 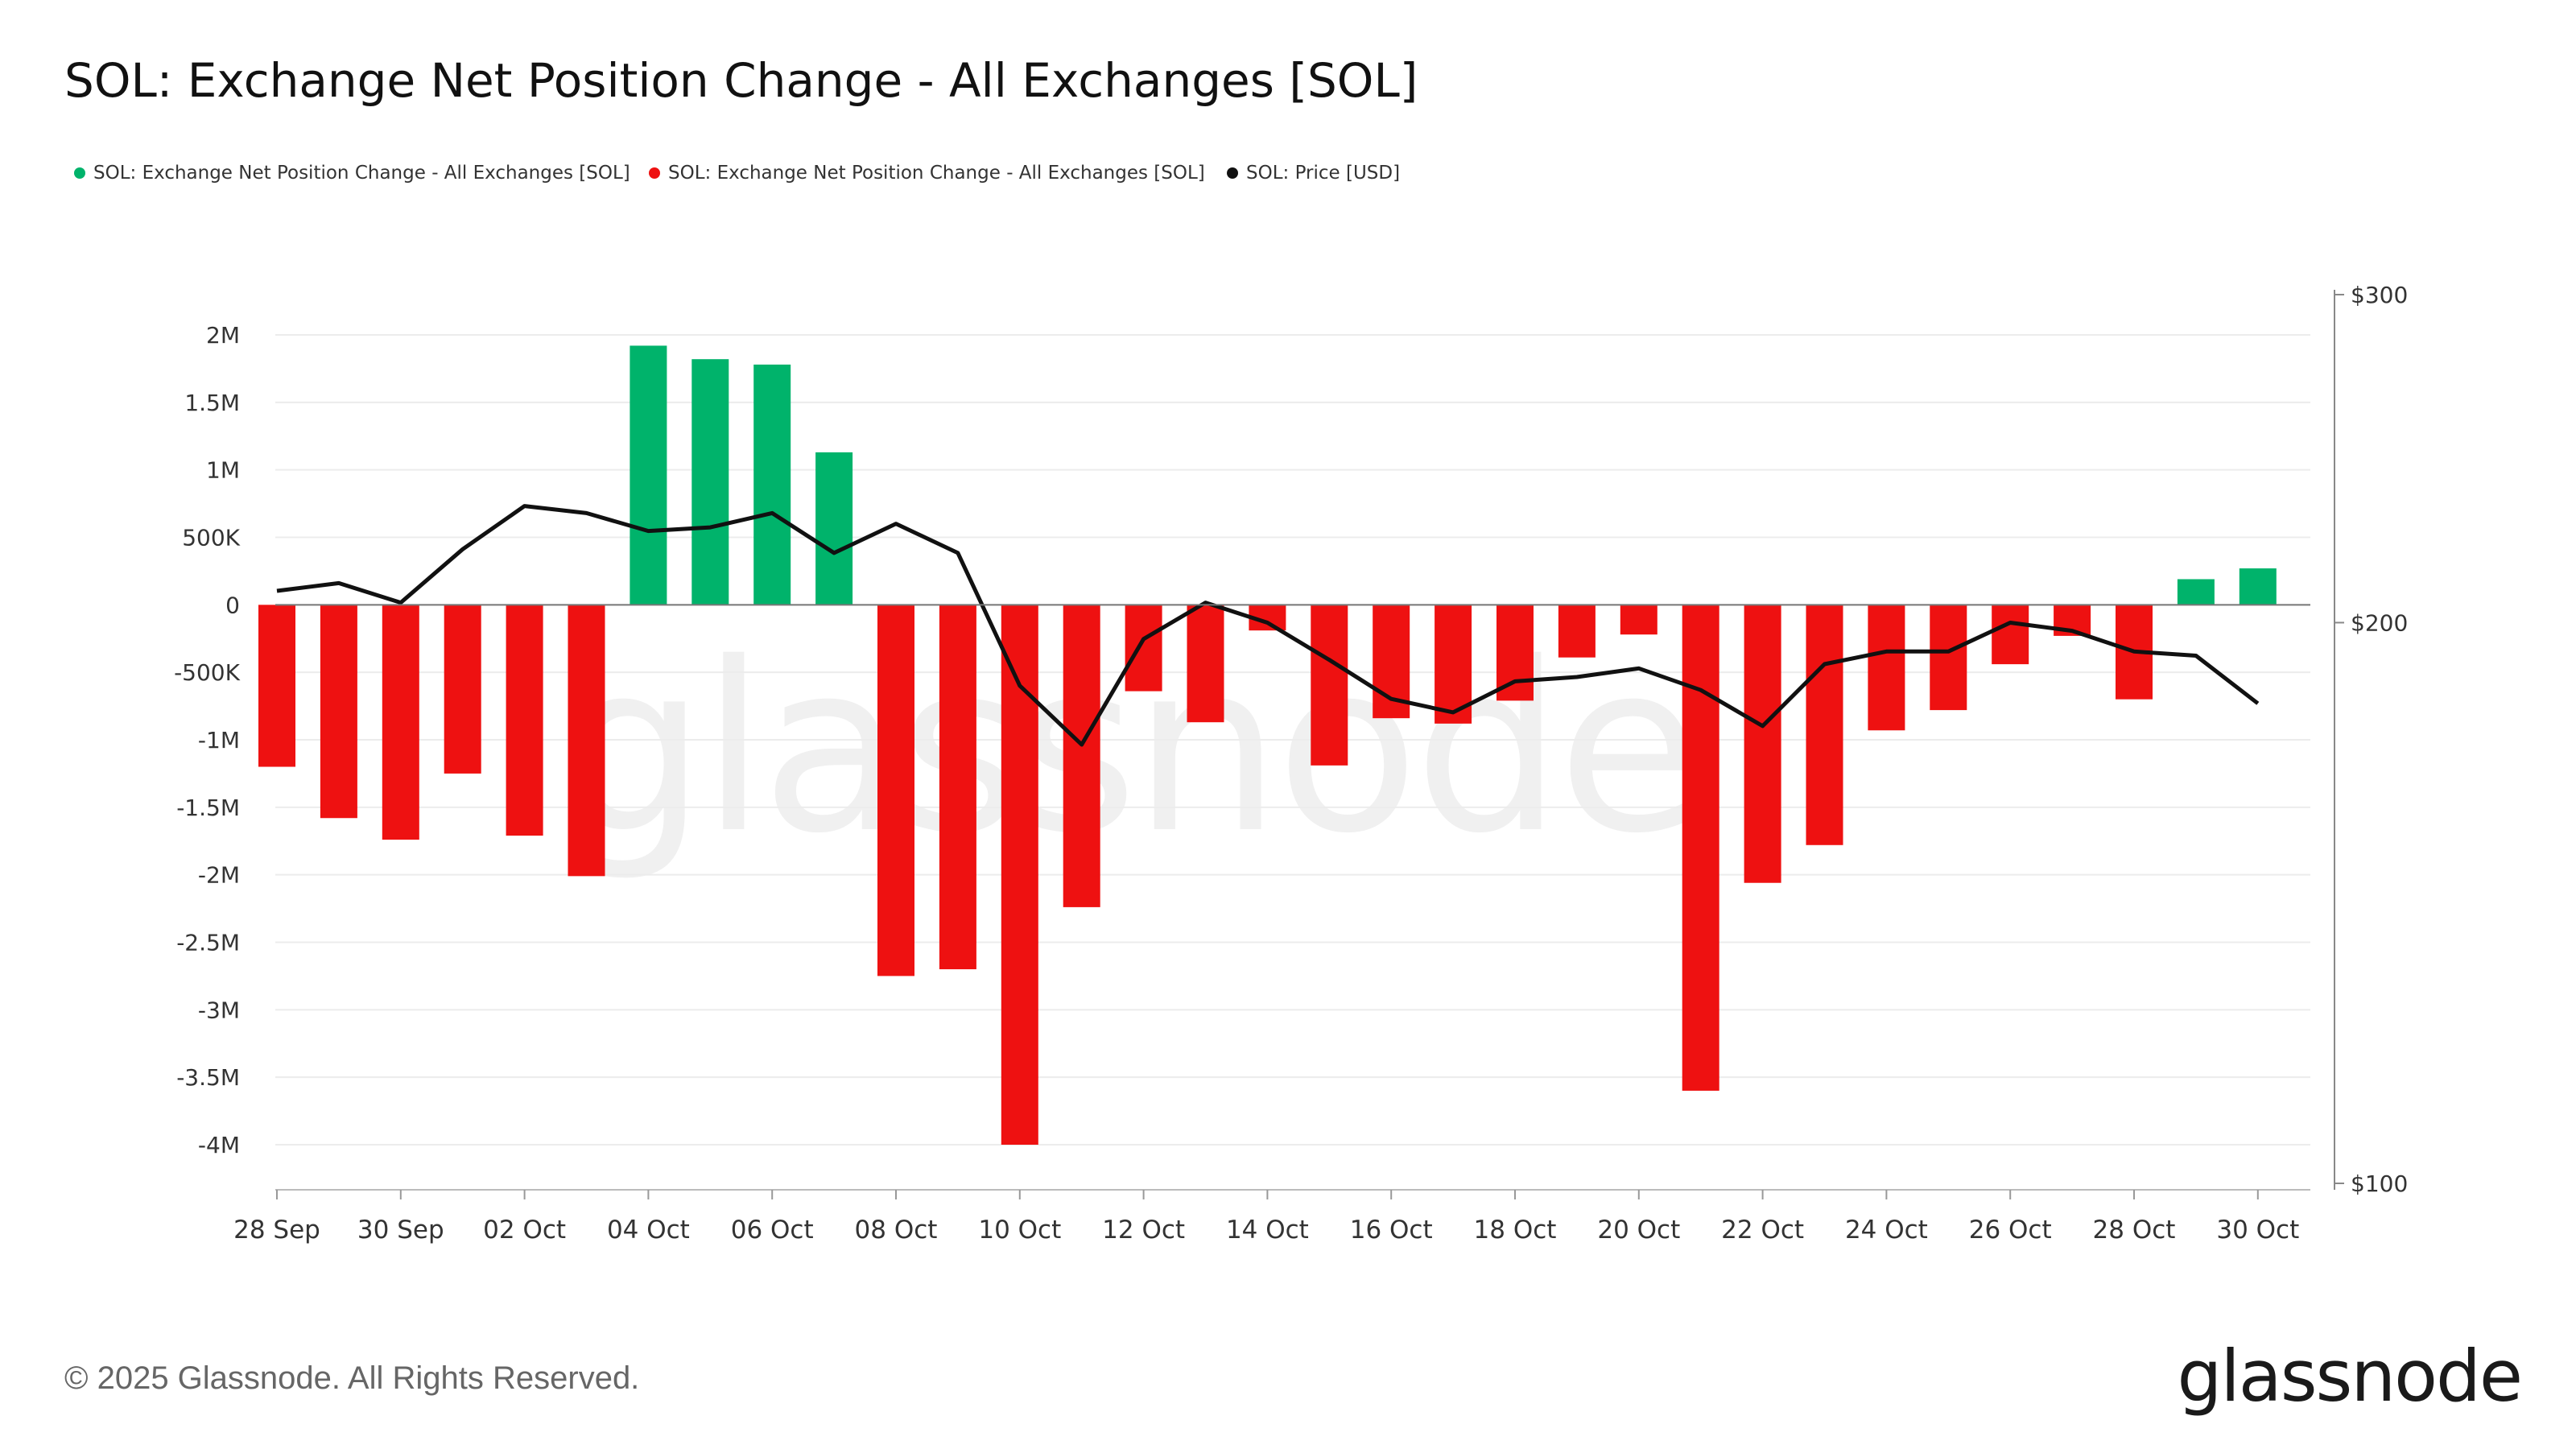 What do you see at coordinates (1763, 1230) in the screenshot?
I see `x-tick-label: 22 Oct` at bounding box center [1763, 1230].